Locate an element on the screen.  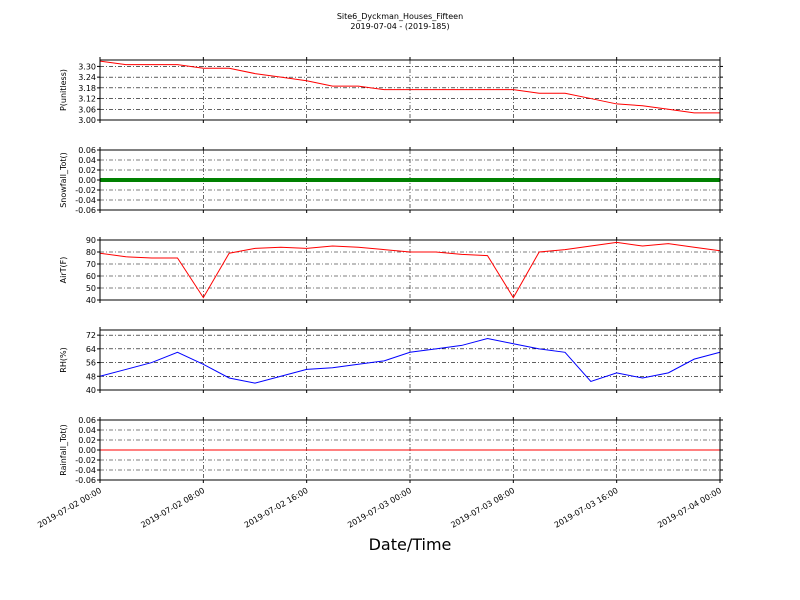
y-tick-label: 60 is located at coordinates (91, 276).